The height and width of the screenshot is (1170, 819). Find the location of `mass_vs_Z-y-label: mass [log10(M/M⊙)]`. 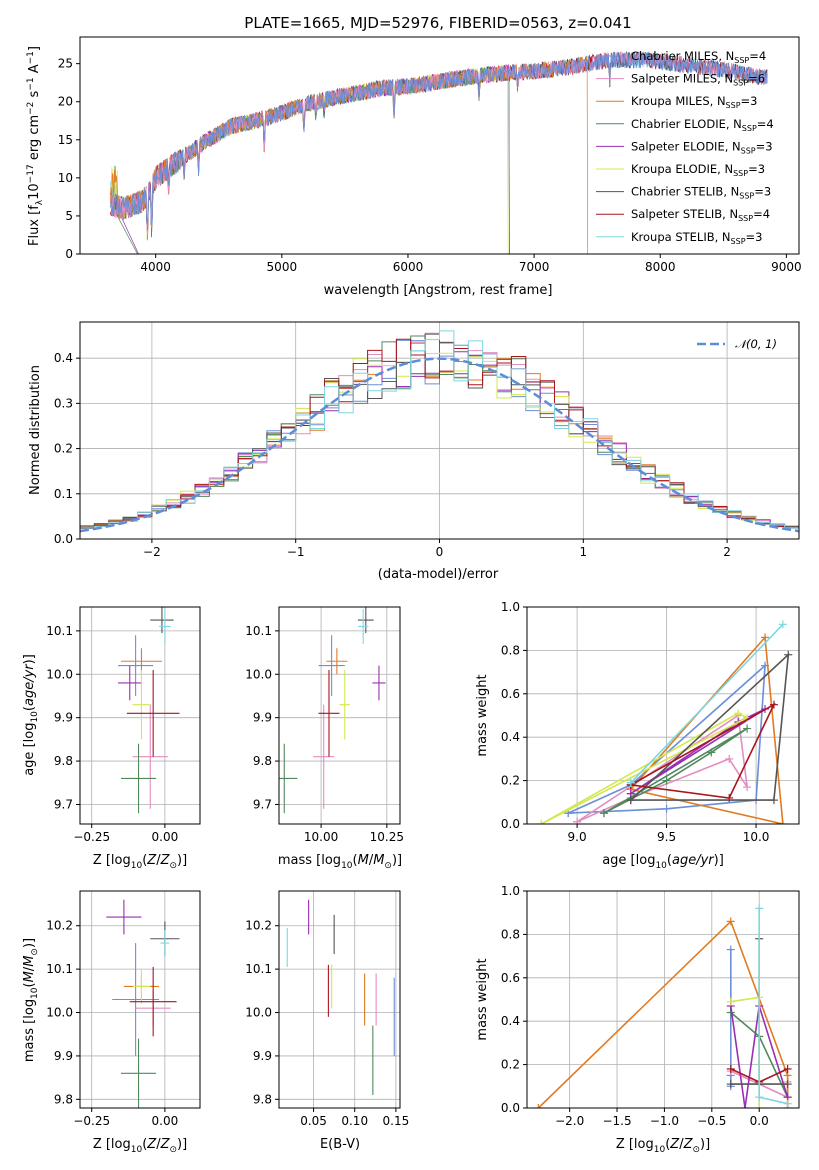

mass_vs_Z-y-label: mass [log10(M/M⊙)] is located at coordinates (31, 1000).